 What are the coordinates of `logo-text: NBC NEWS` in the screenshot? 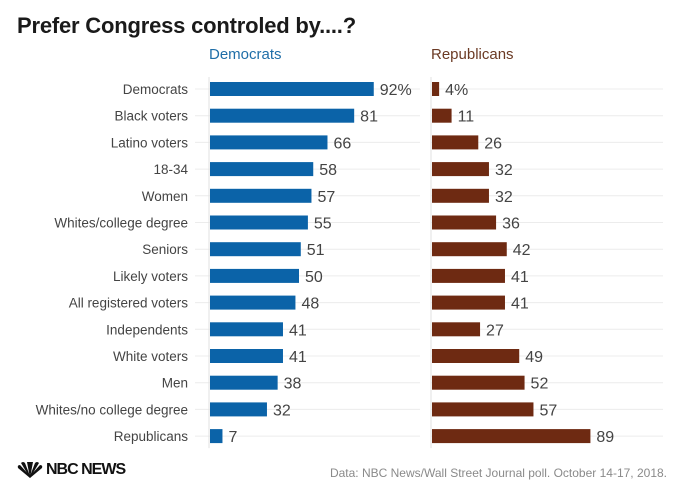 It's located at (86, 469).